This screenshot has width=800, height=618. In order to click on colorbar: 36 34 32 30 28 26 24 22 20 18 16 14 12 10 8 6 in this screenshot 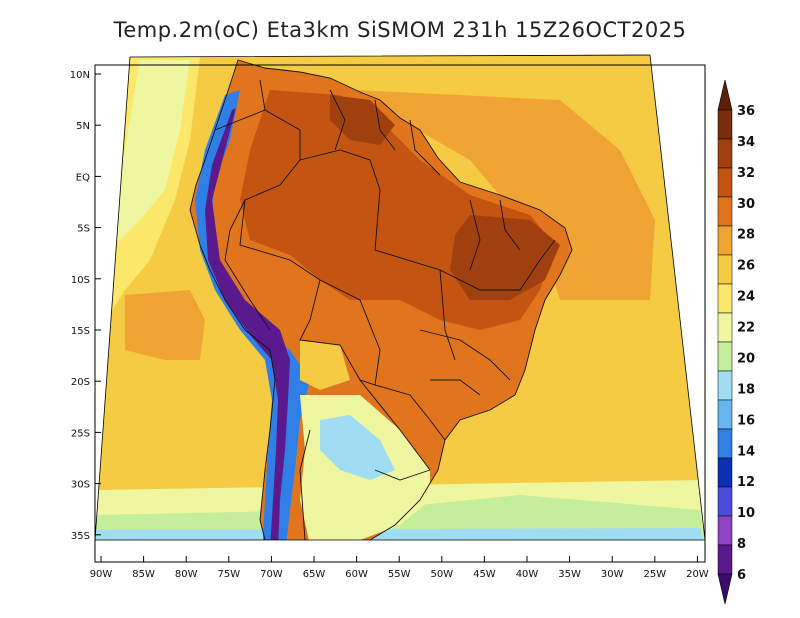, I will do `click(736, 342)`.